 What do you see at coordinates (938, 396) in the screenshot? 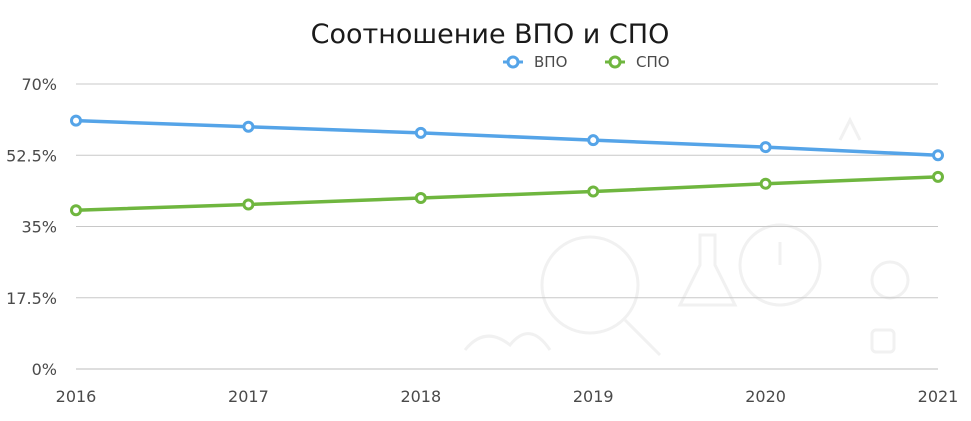
I see `x-tick-label: 2021` at bounding box center [938, 396].